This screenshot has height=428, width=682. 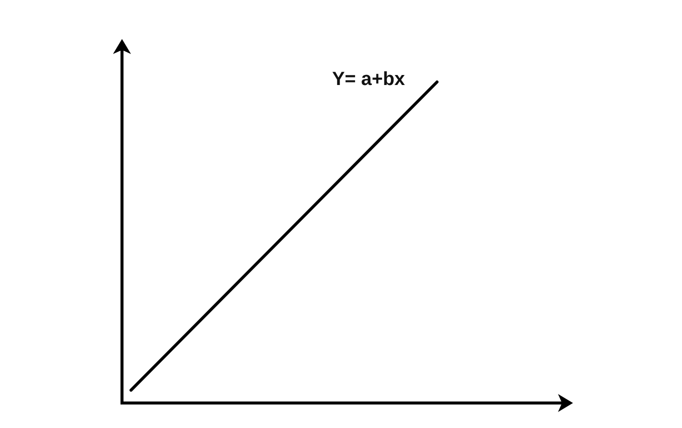 What do you see at coordinates (369, 79) in the screenshot?
I see `series-label: Y= a+bx` at bounding box center [369, 79].